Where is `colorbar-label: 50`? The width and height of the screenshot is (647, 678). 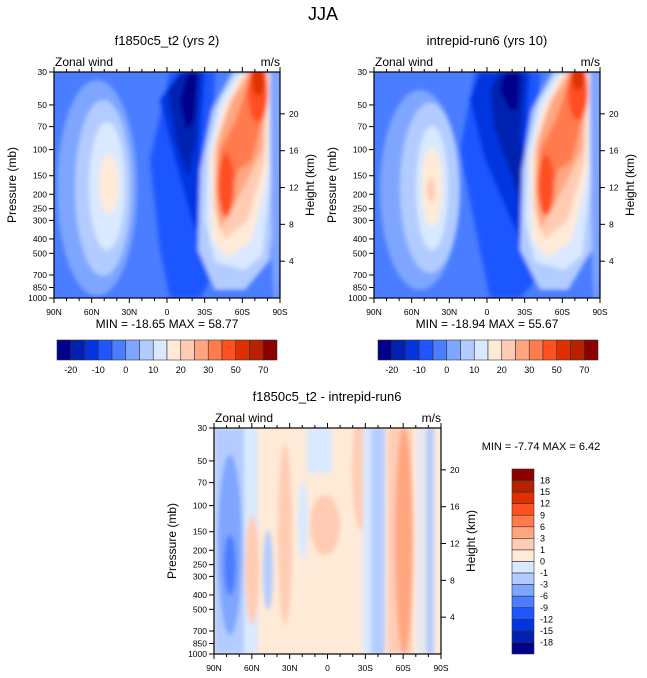
colorbar-label: 50 is located at coordinates (557, 370).